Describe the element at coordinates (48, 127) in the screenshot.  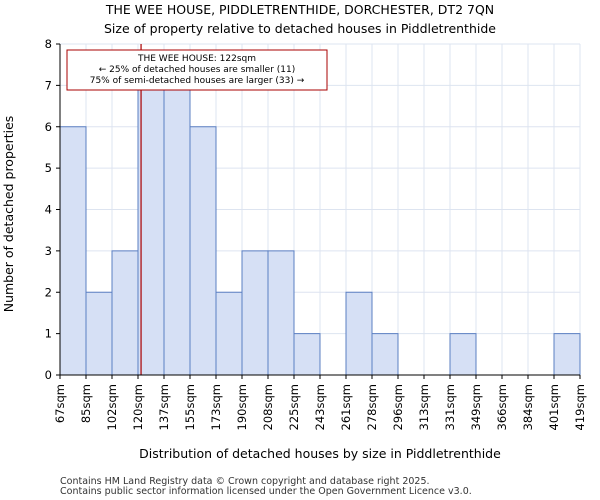
I see `y-tick-label: 6` at that location.